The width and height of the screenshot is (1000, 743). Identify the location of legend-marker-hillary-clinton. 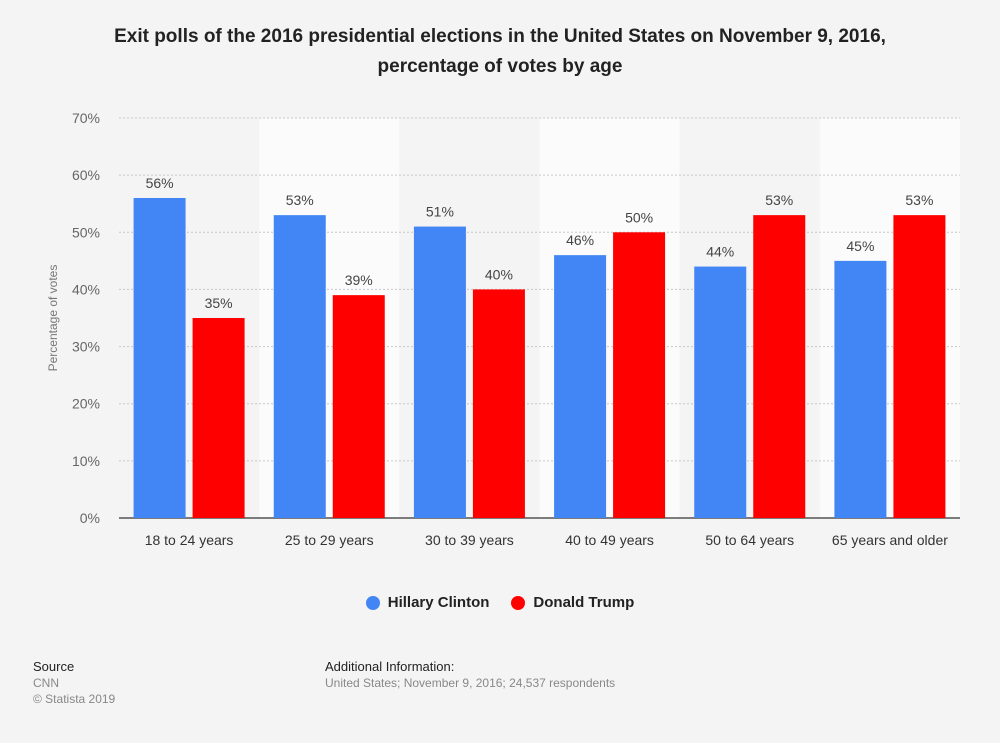
(372, 602).